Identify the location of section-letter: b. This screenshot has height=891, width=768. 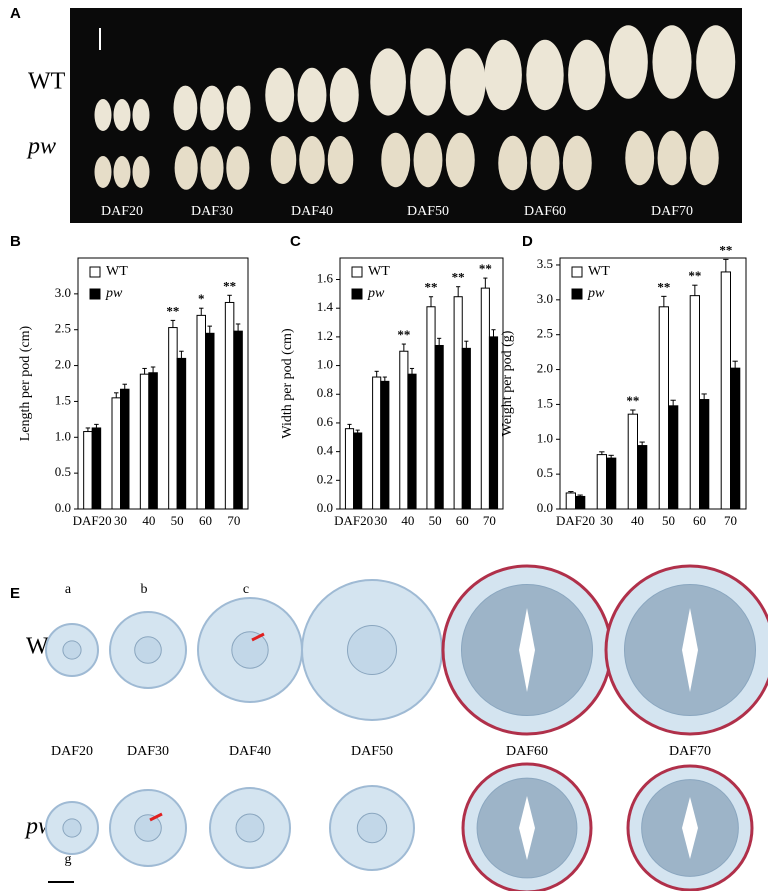
(144, 589).